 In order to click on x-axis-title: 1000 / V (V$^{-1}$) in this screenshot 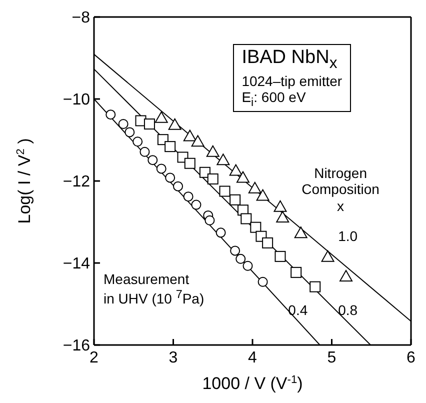, I will do `click(252, 383)`.